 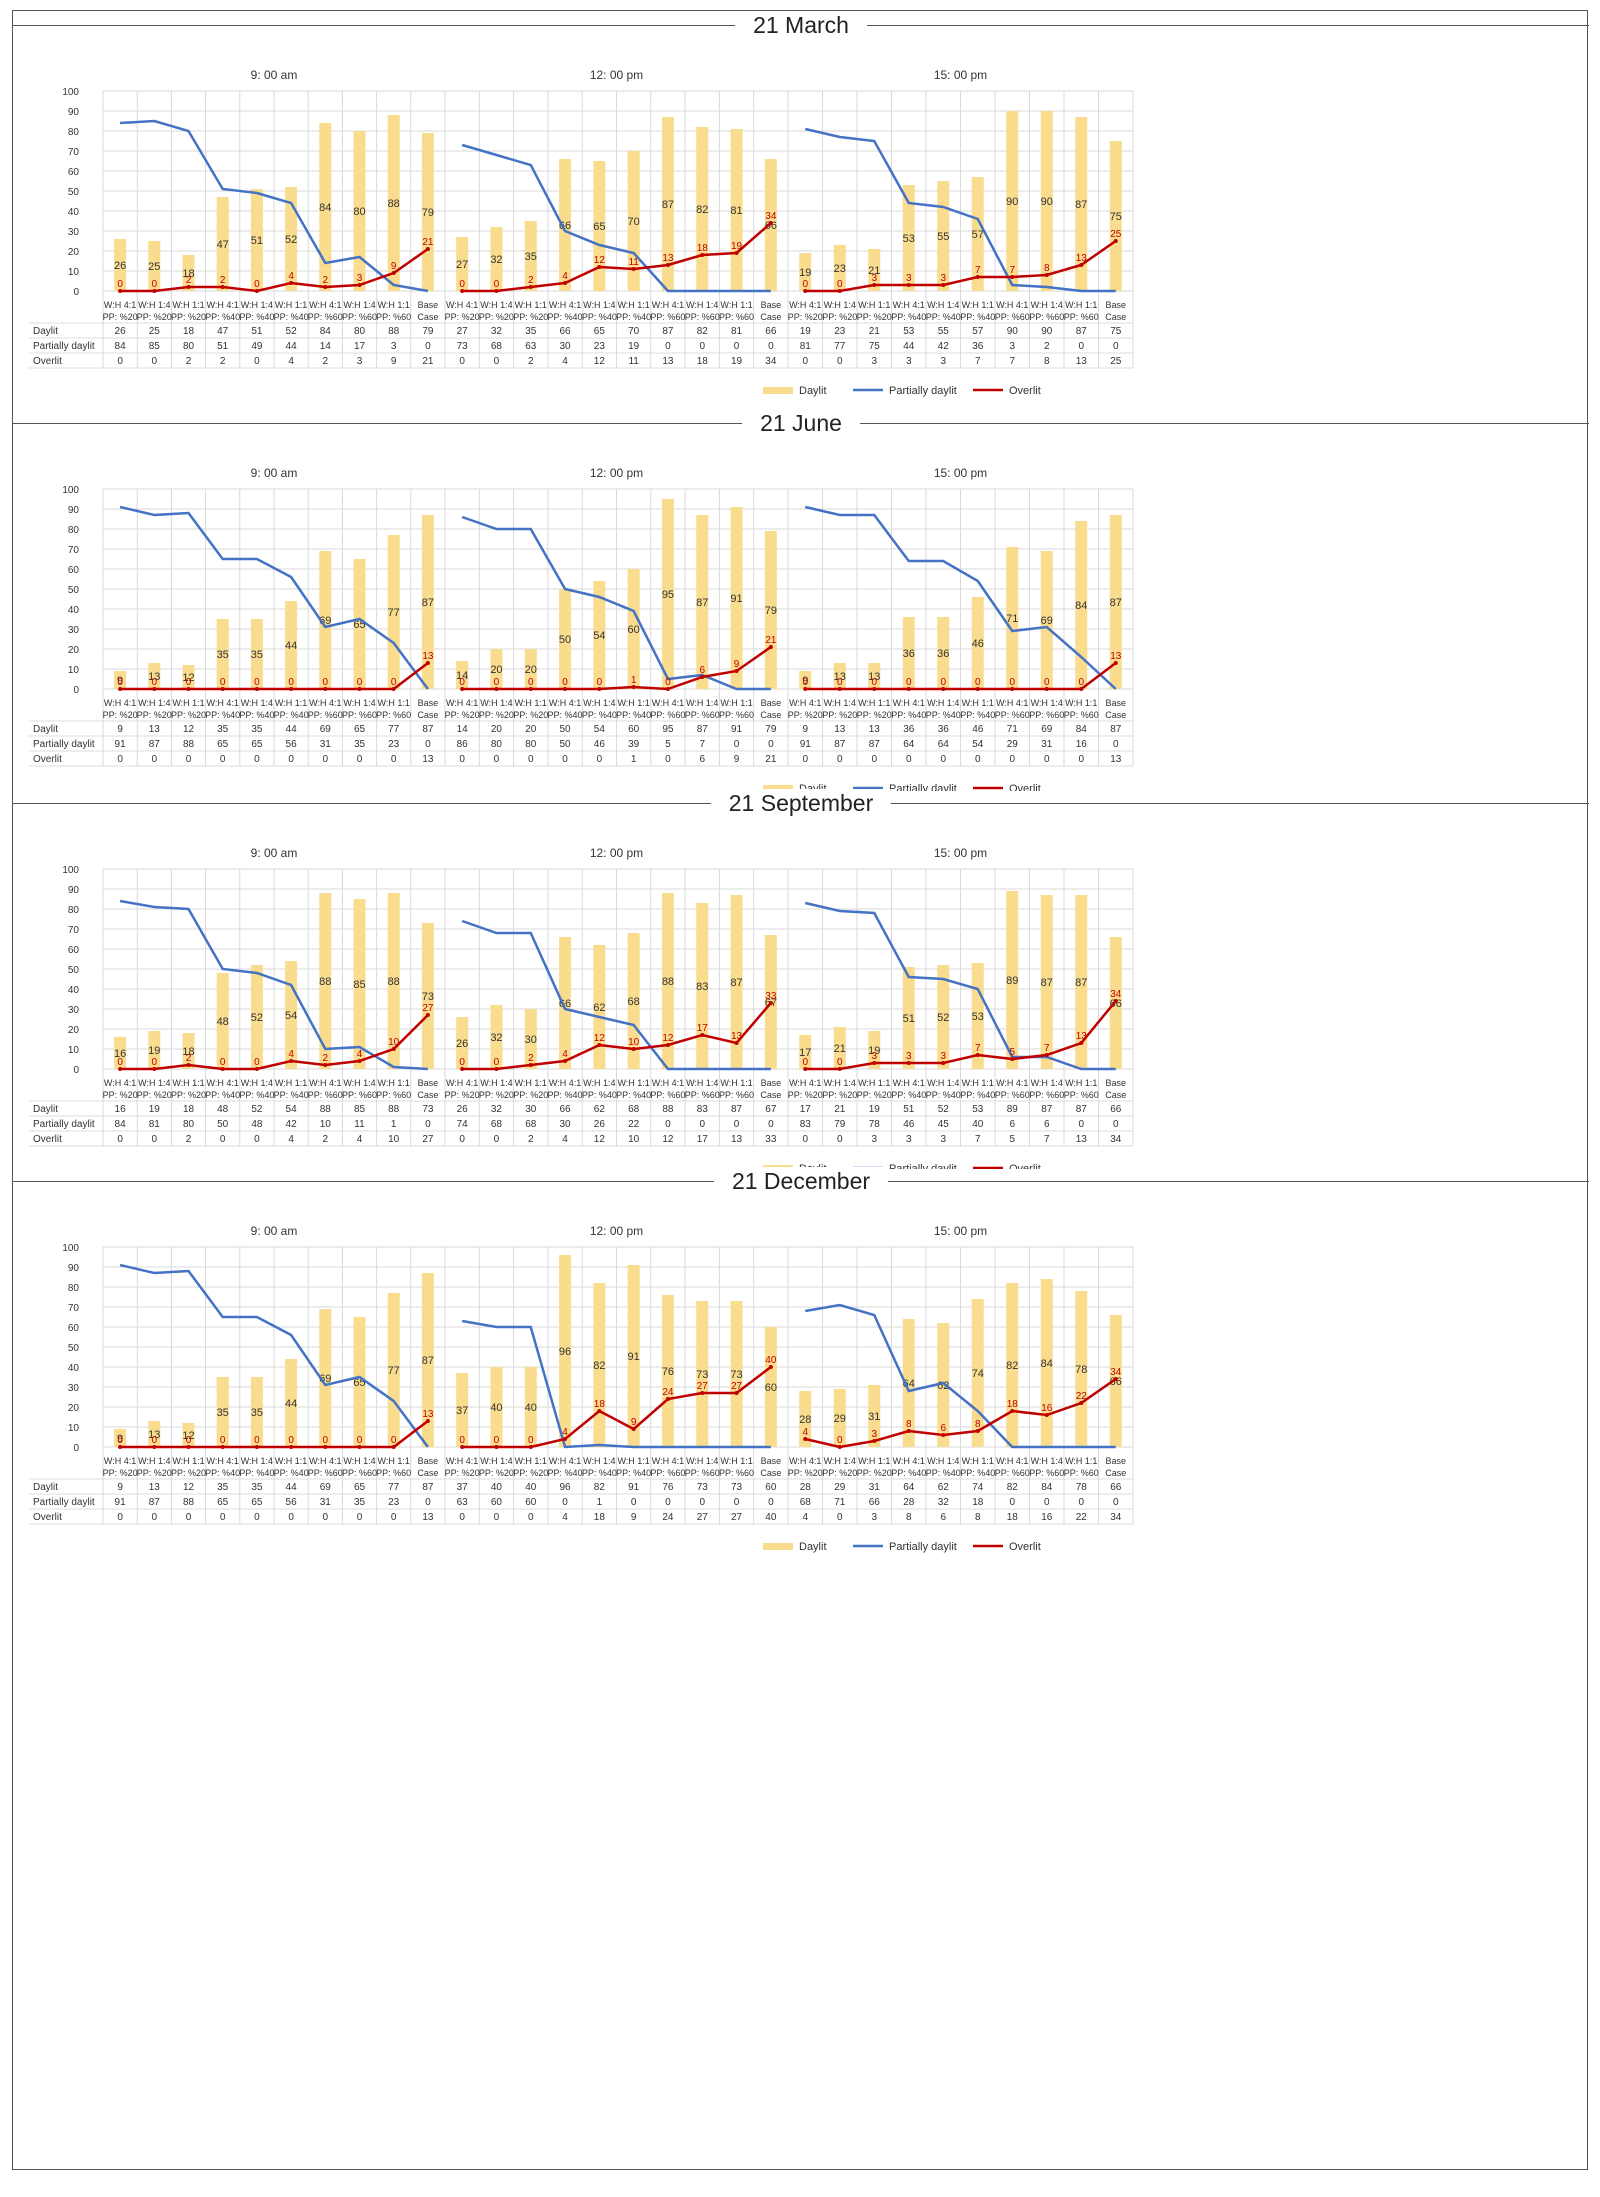 I want to click on table-cell: 3, so click(x=909, y=1139).